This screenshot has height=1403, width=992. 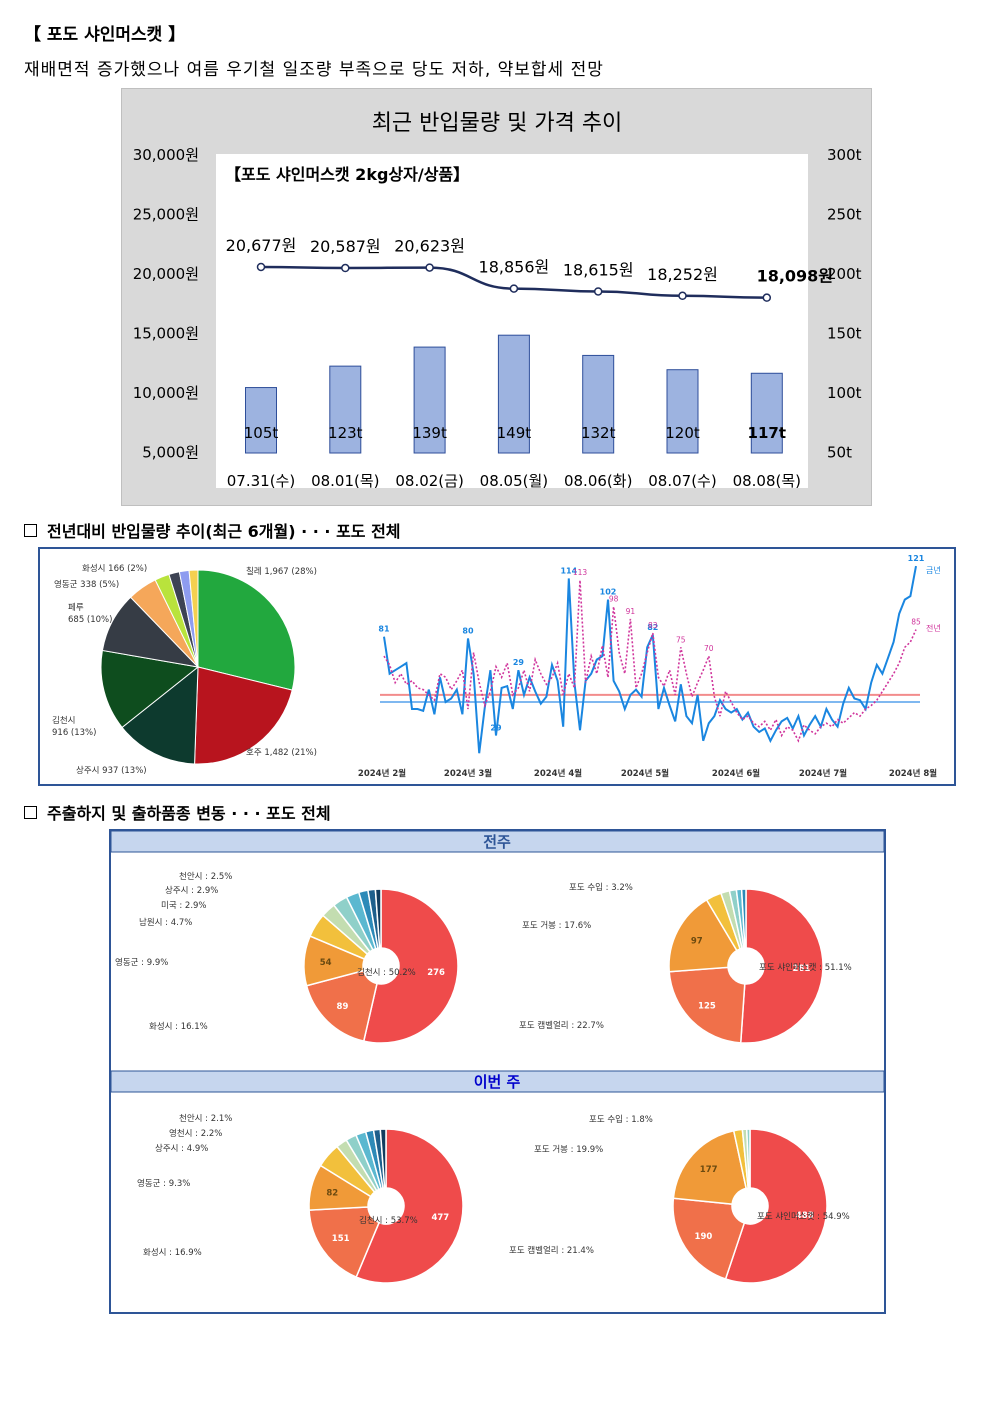 What do you see at coordinates (839, 453) in the screenshot?
I see `right-axis-tick: 50t` at bounding box center [839, 453].